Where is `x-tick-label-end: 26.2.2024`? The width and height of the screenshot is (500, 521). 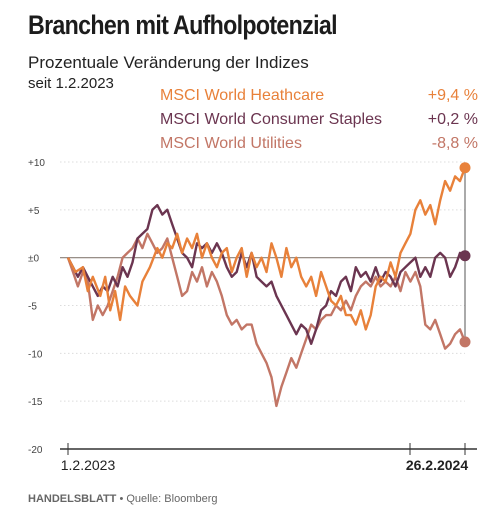 x-tick-label-end: 26.2.2024 is located at coordinates (437, 465).